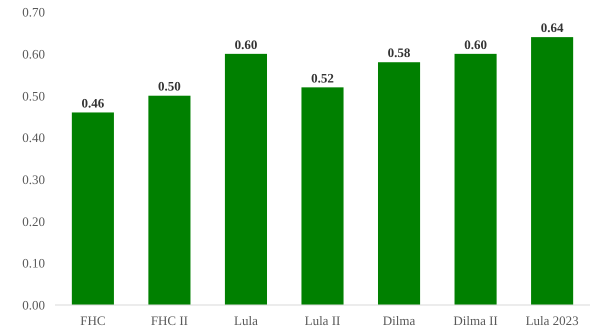 This screenshot has width=600, height=333. Describe the element at coordinates (33, 263) in the screenshot. I see `y-tick-label: 0.10` at that location.